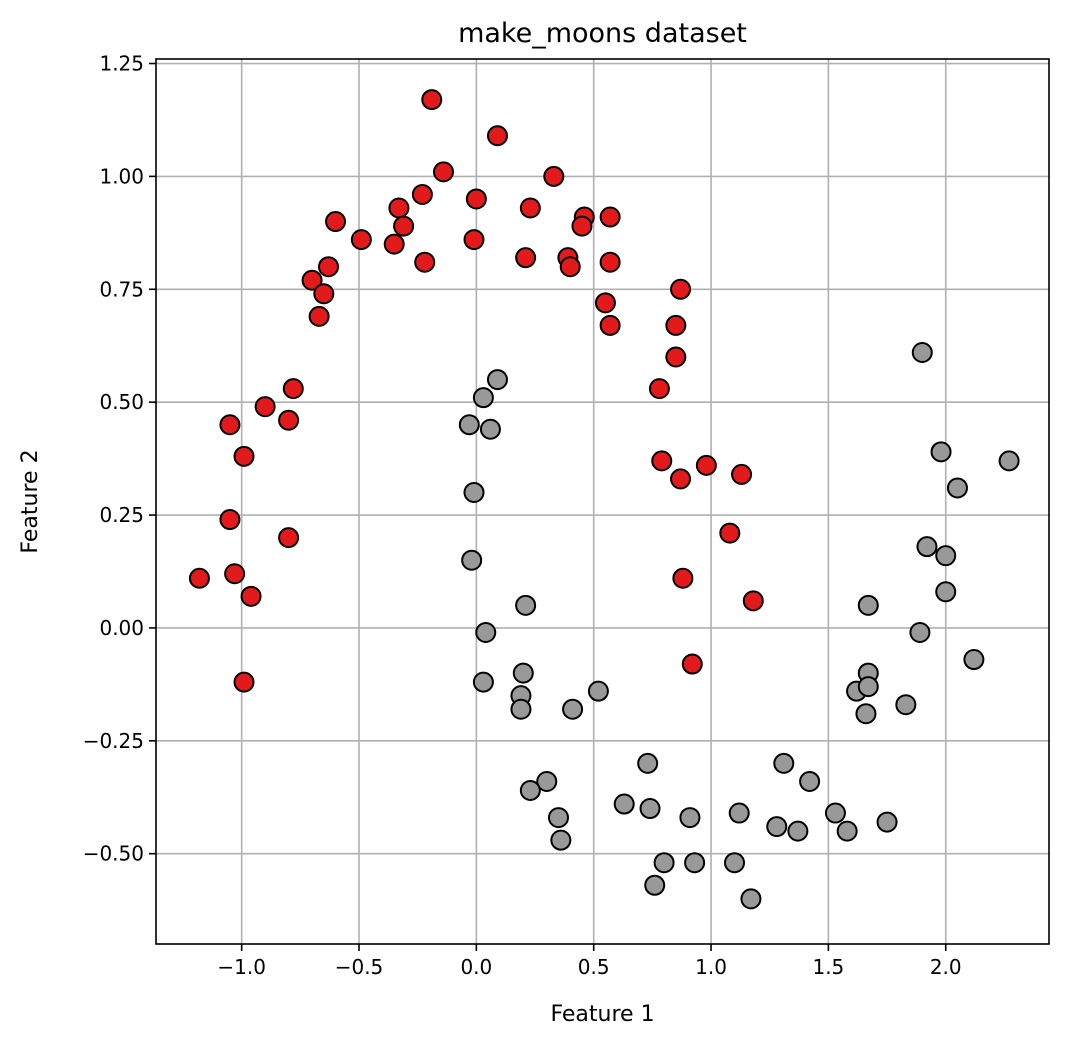  What do you see at coordinates (121, 402) in the screenshot?
I see `y-tick-label: 0.50` at bounding box center [121, 402].